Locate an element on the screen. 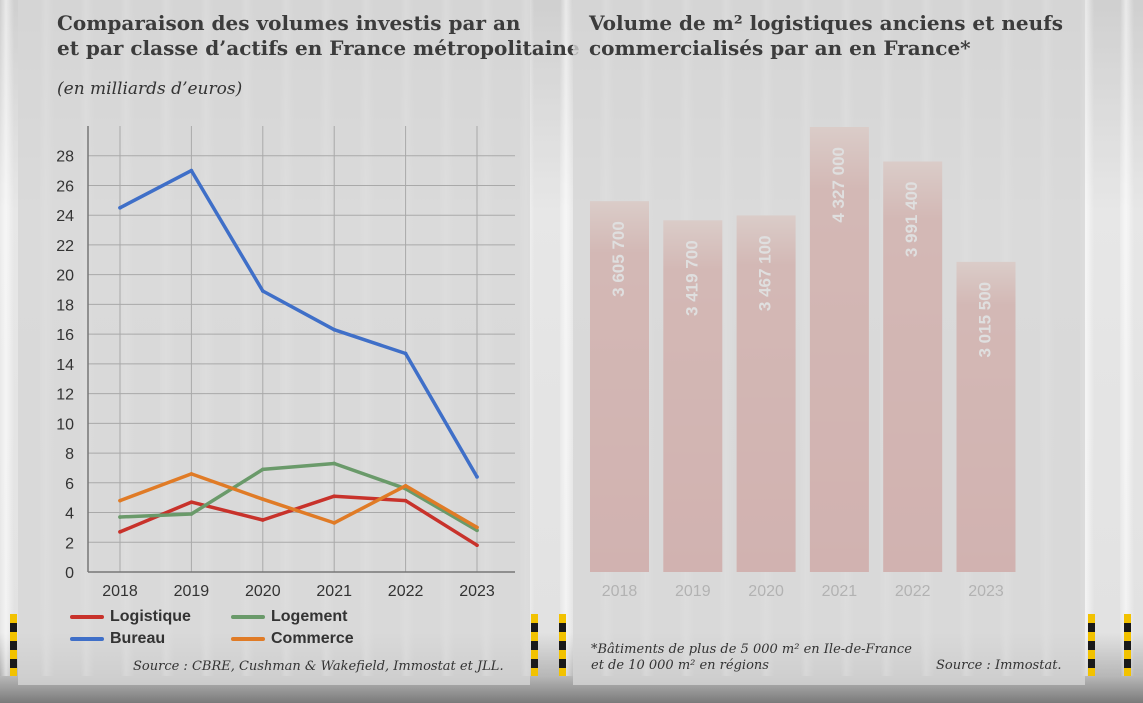 This screenshot has width=1143, height=703. legend-label-bureau: Bureau is located at coordinates (138, 638).